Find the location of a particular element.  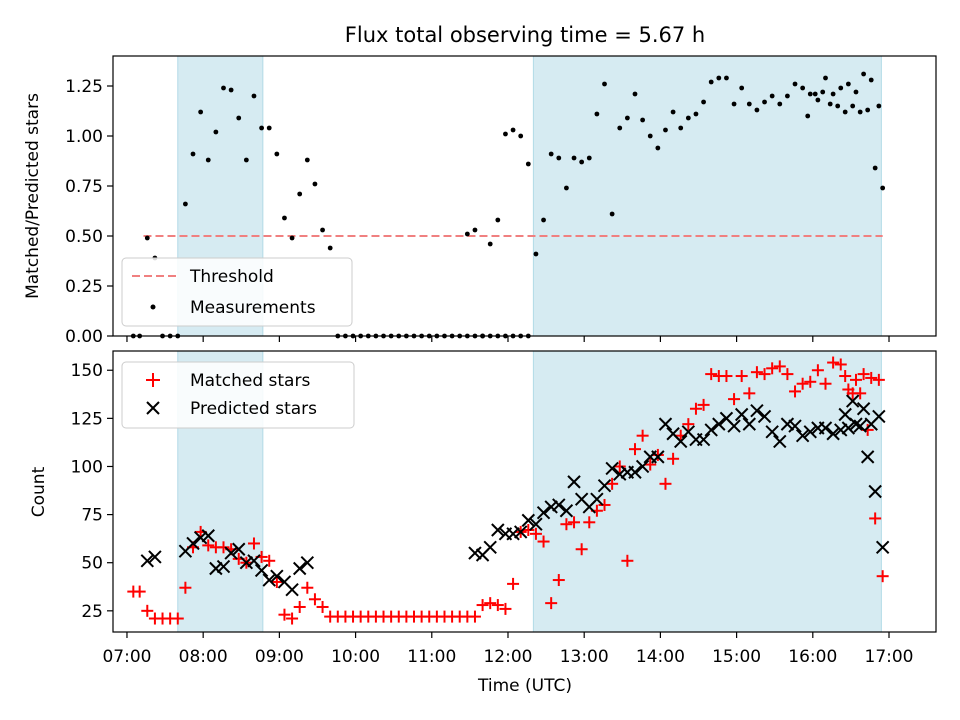

x-tick-label: 10:00 is located at coordinates (355, 657).